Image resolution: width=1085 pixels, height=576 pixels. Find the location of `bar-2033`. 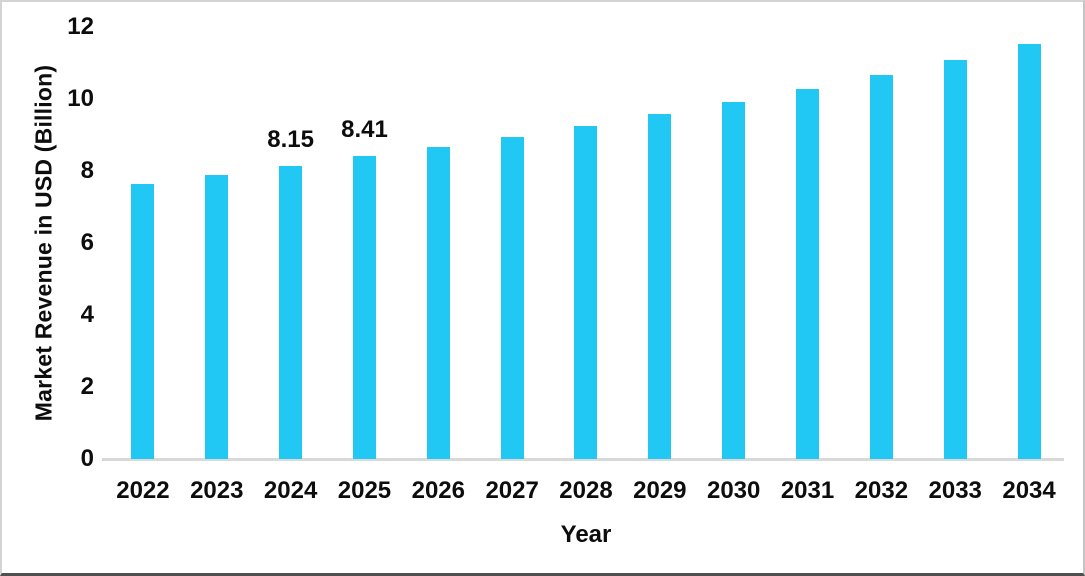

bar-2033 is located at coordinates (955, 259).